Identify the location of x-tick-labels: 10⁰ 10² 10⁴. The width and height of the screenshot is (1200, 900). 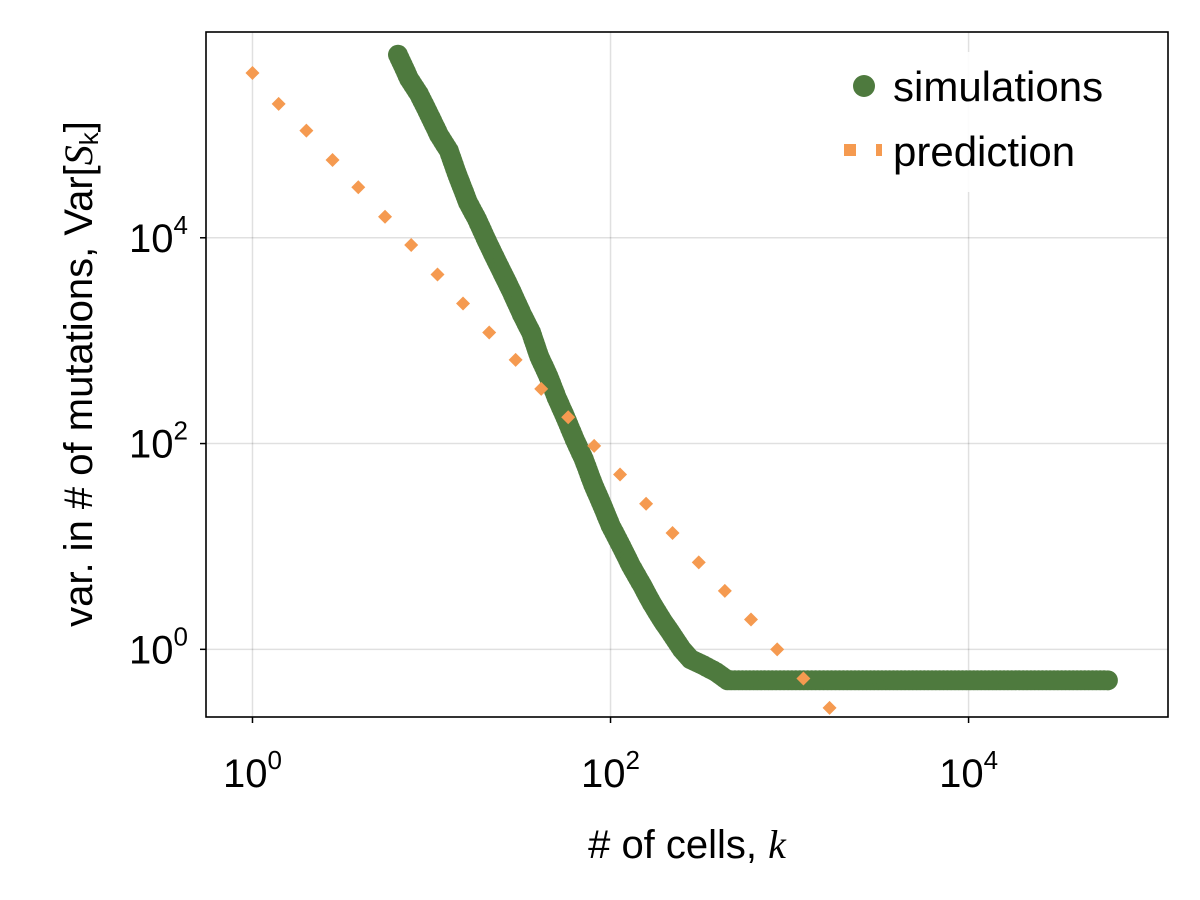
(610, 770).